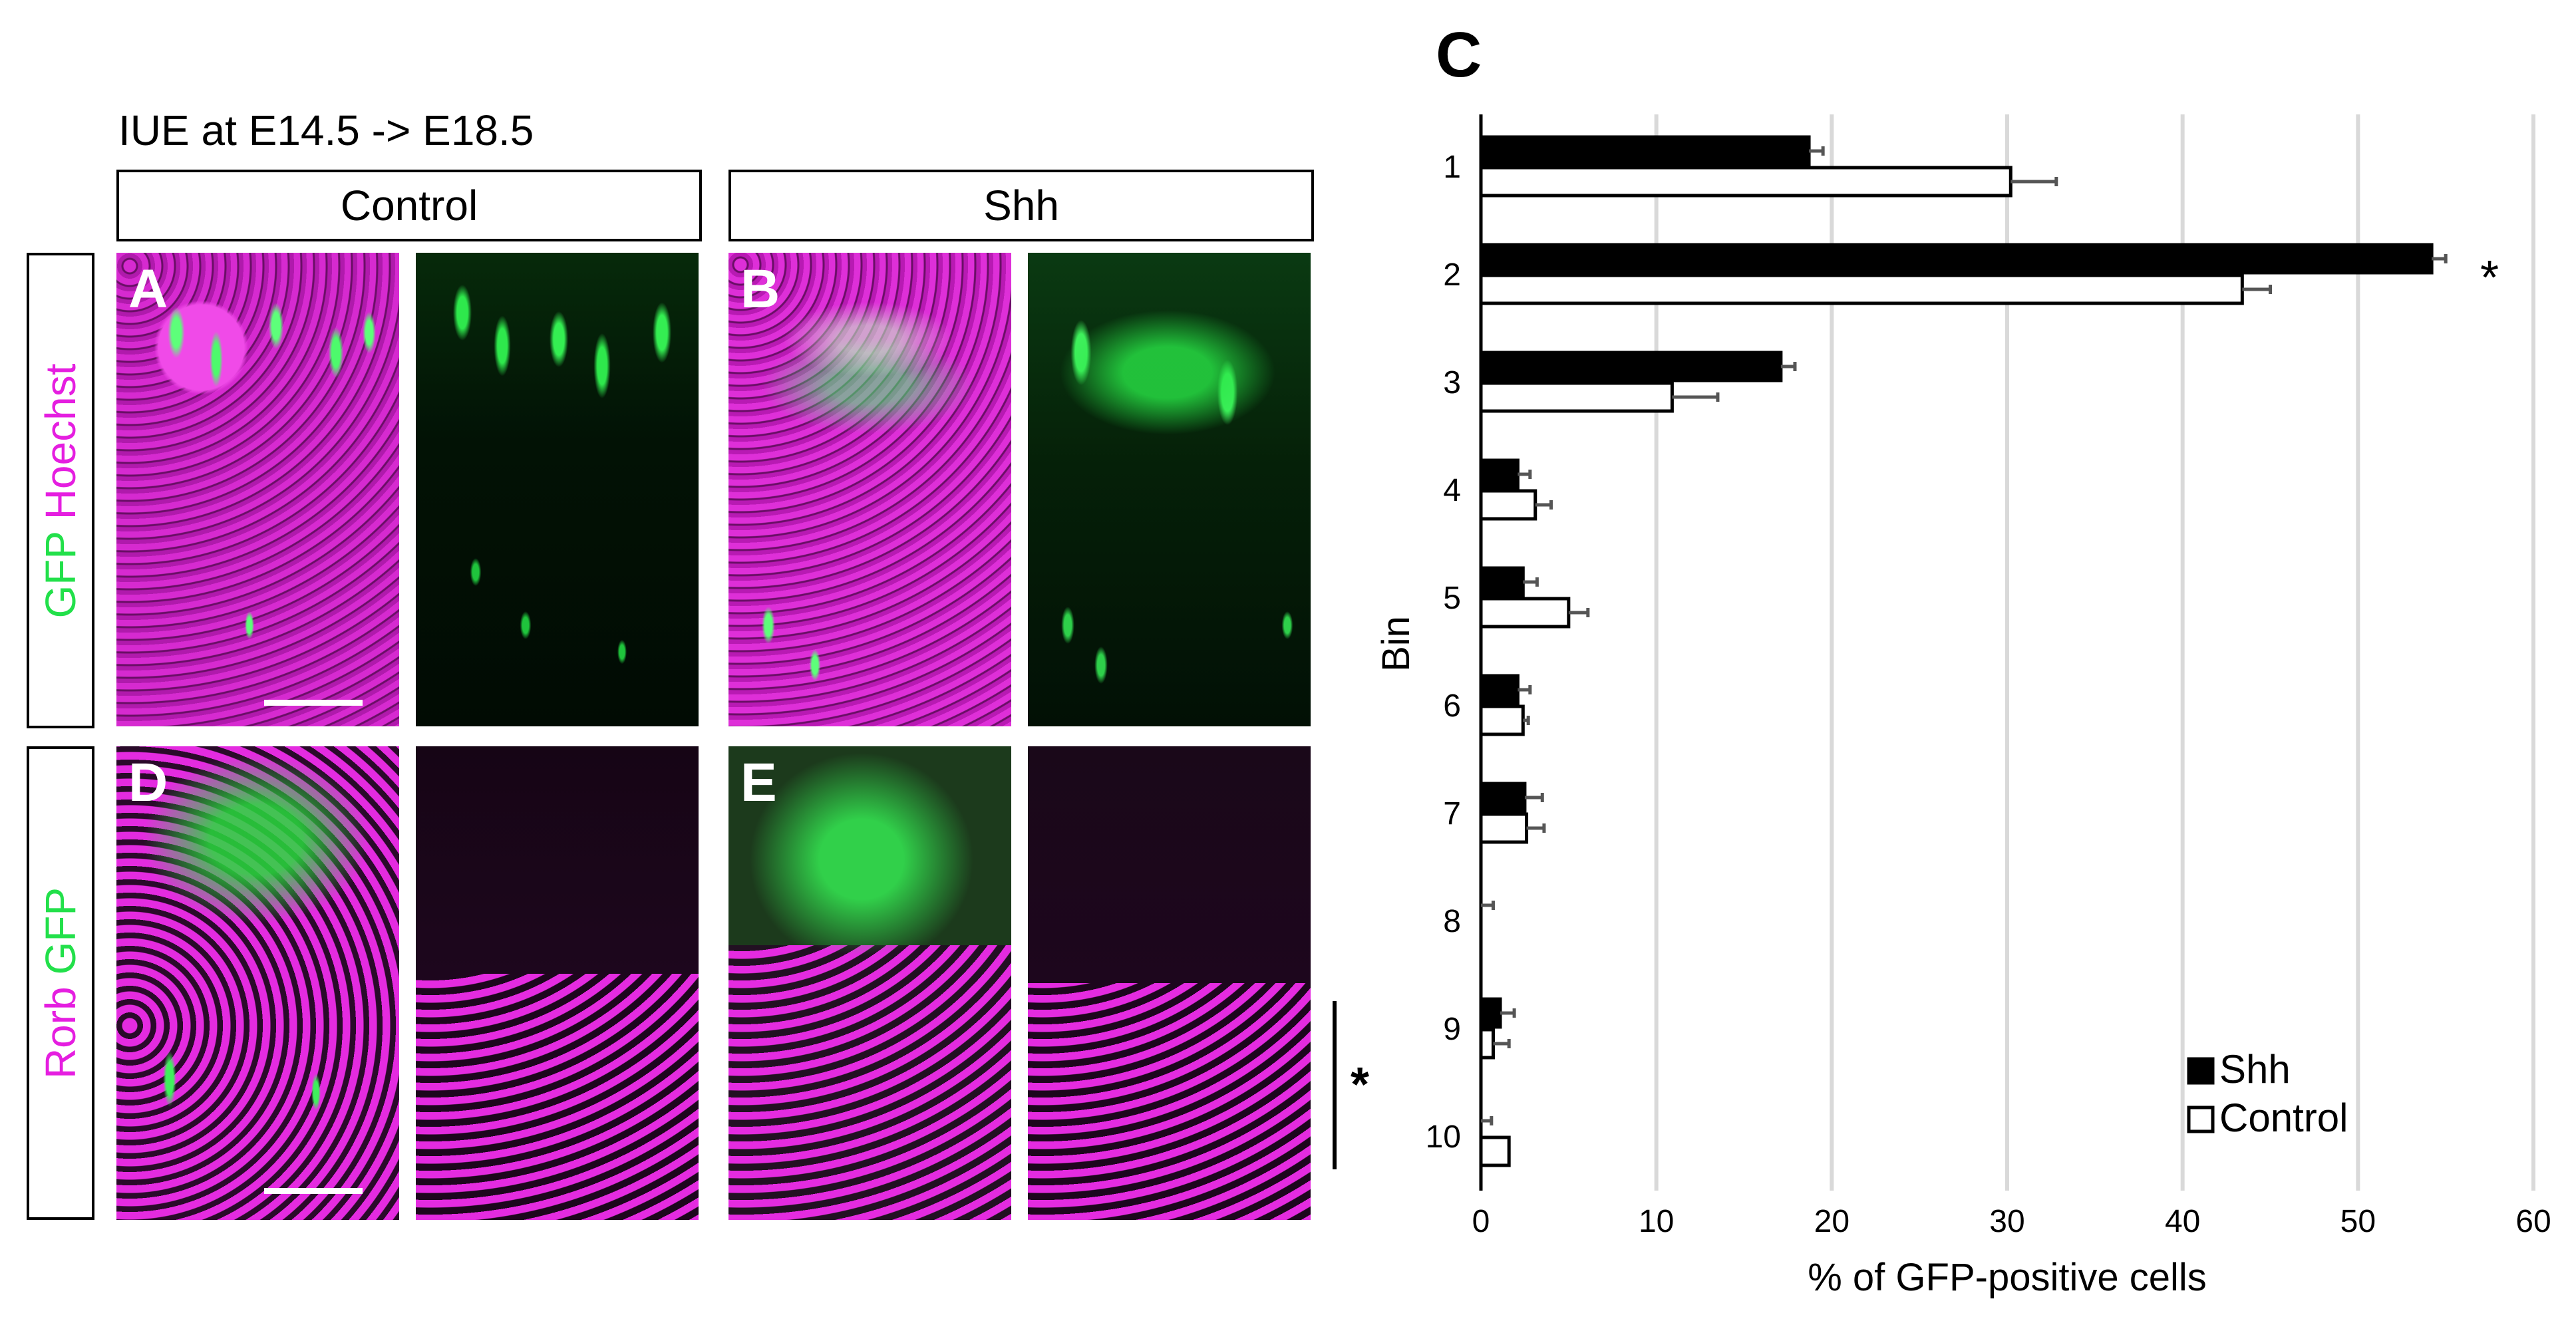 This screenshot has height=1323, width=2576. I want to click on significance-asterisk: *, so click(2489, 278).